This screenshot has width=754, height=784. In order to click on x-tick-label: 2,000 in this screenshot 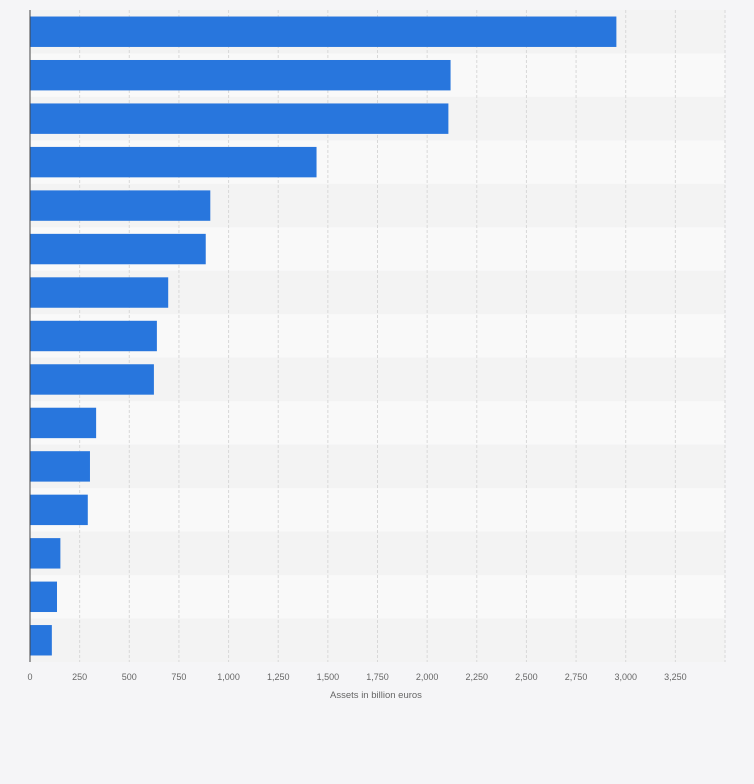, I will do `click(427, 677)`.